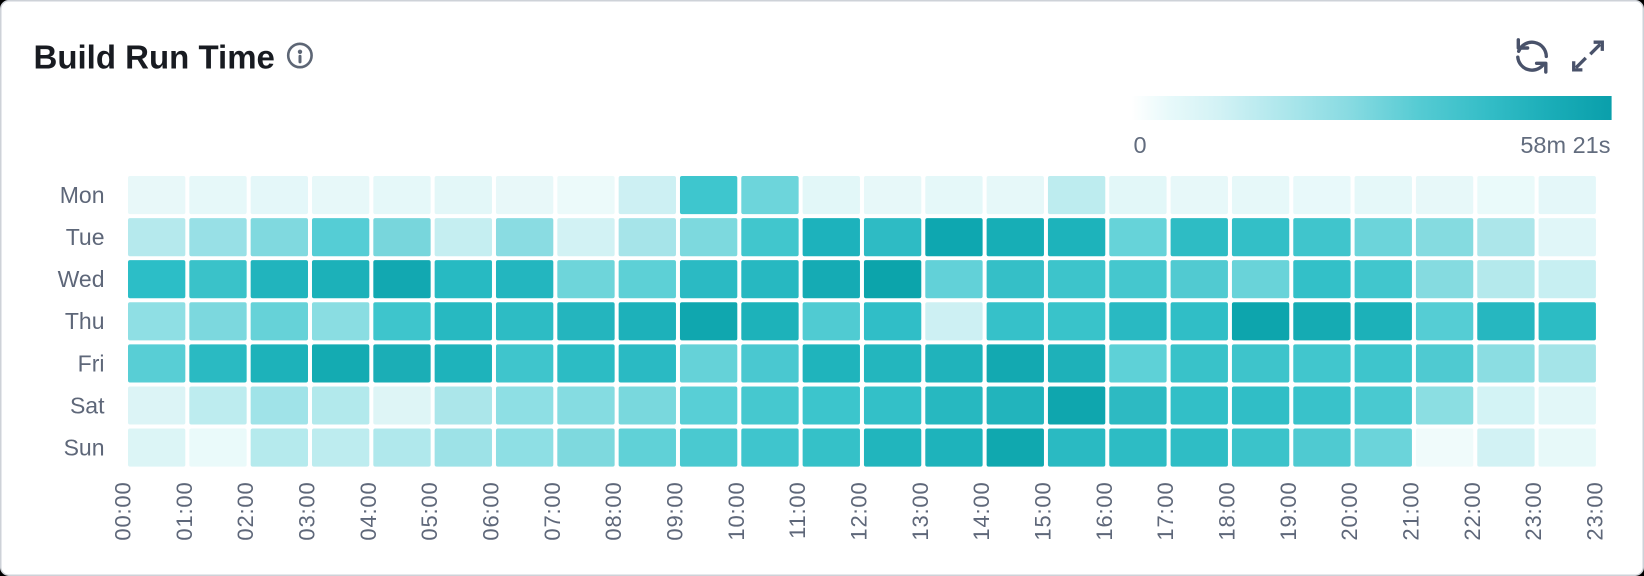 This screenshot has height=576, width=1644. I want to click on svg-text: 05:00, so click(429, 511).